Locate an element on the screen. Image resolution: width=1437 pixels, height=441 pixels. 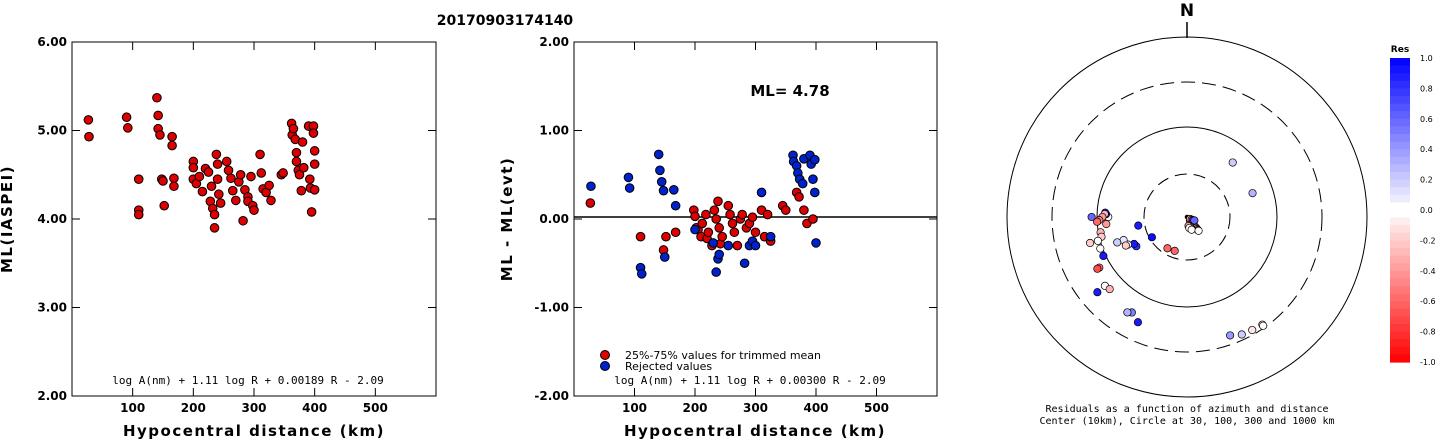
legend-marker-trimmed is located at coordinates (605, 355).